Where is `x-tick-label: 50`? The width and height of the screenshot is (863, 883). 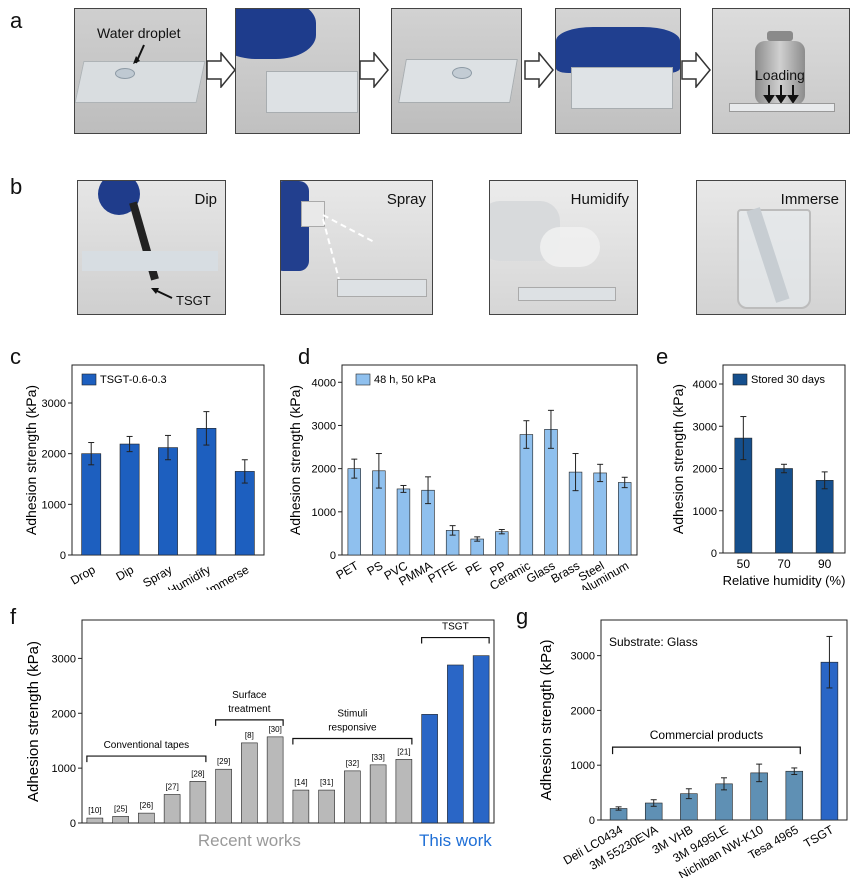 x-tick-label: 50 is located at coordinates (744, 564).